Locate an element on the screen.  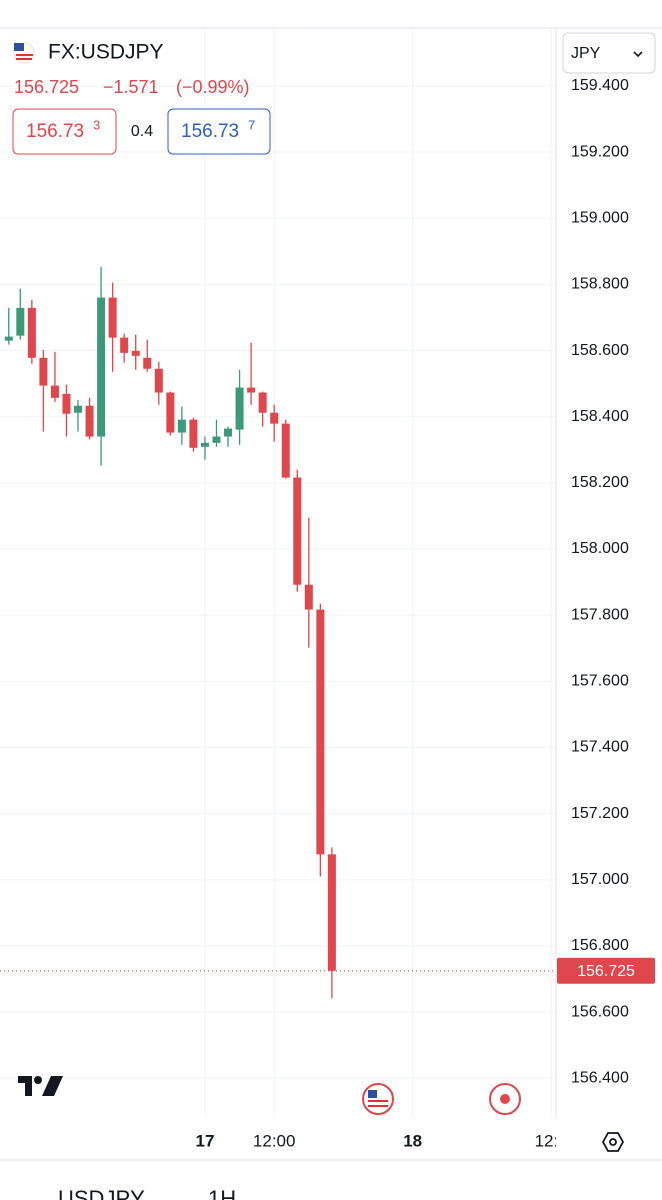
settings-icon is located at coordinates (613, 1142).